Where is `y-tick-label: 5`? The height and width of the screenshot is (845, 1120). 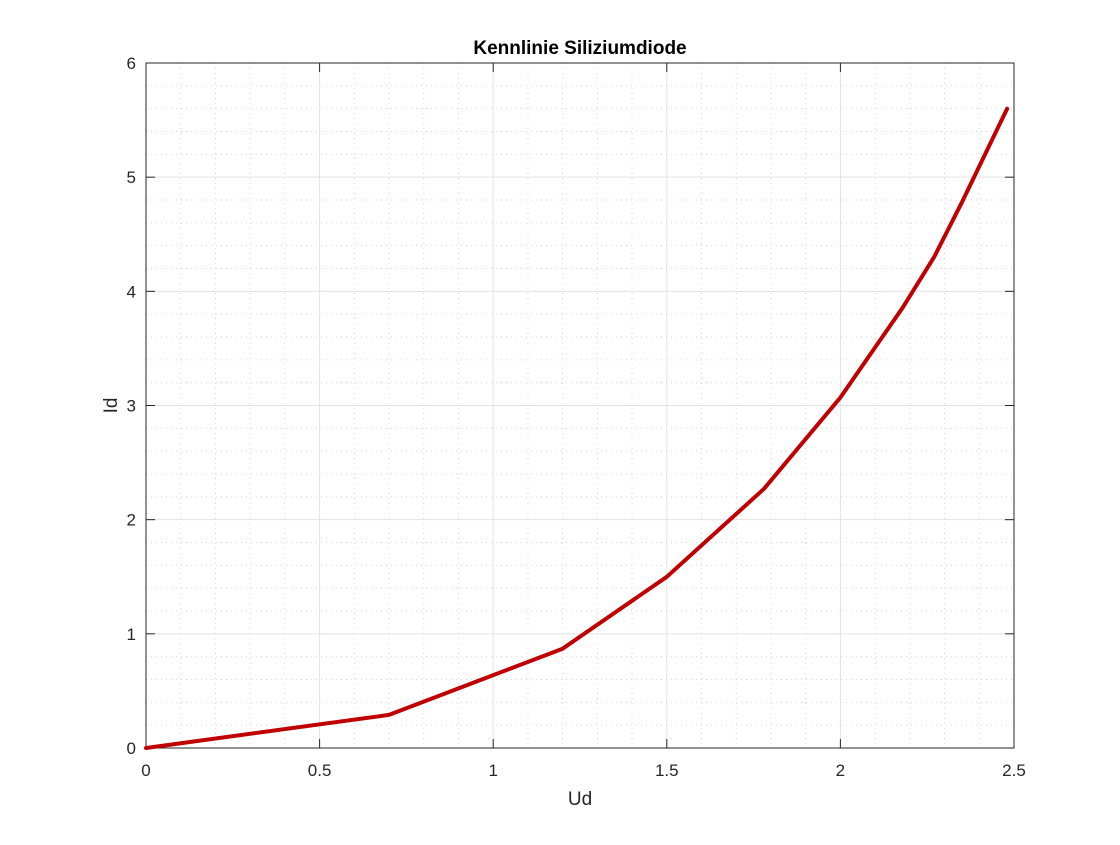
y-tick-label: 5 is located at coordinates (131, 177).